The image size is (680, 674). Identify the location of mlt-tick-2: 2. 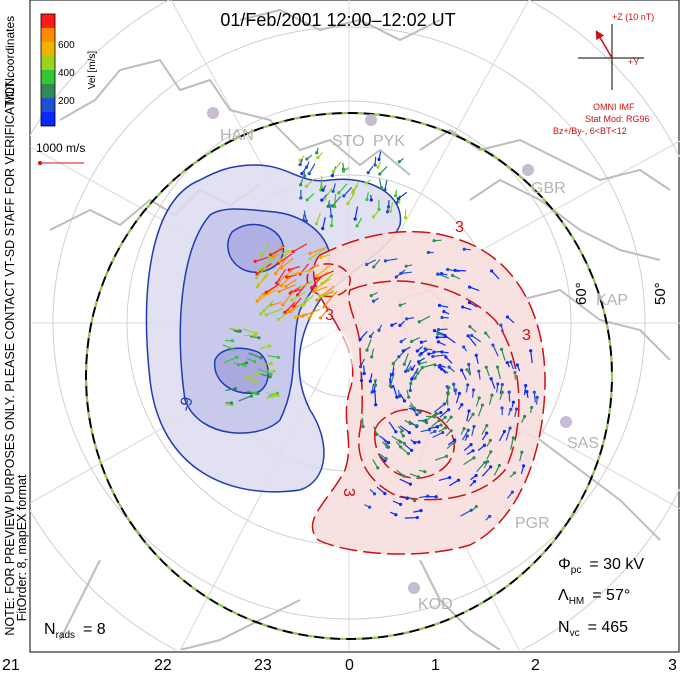
(535, 665).